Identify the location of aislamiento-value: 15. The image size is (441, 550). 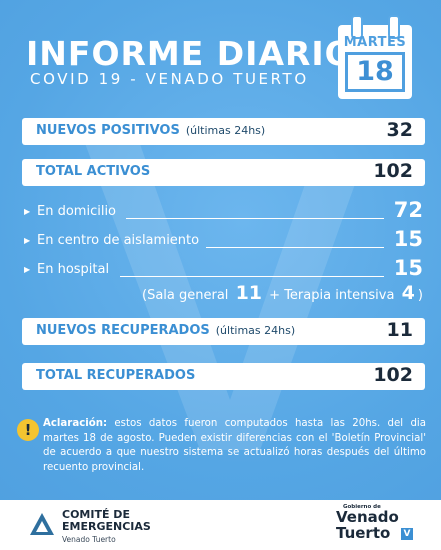
(408, 239).